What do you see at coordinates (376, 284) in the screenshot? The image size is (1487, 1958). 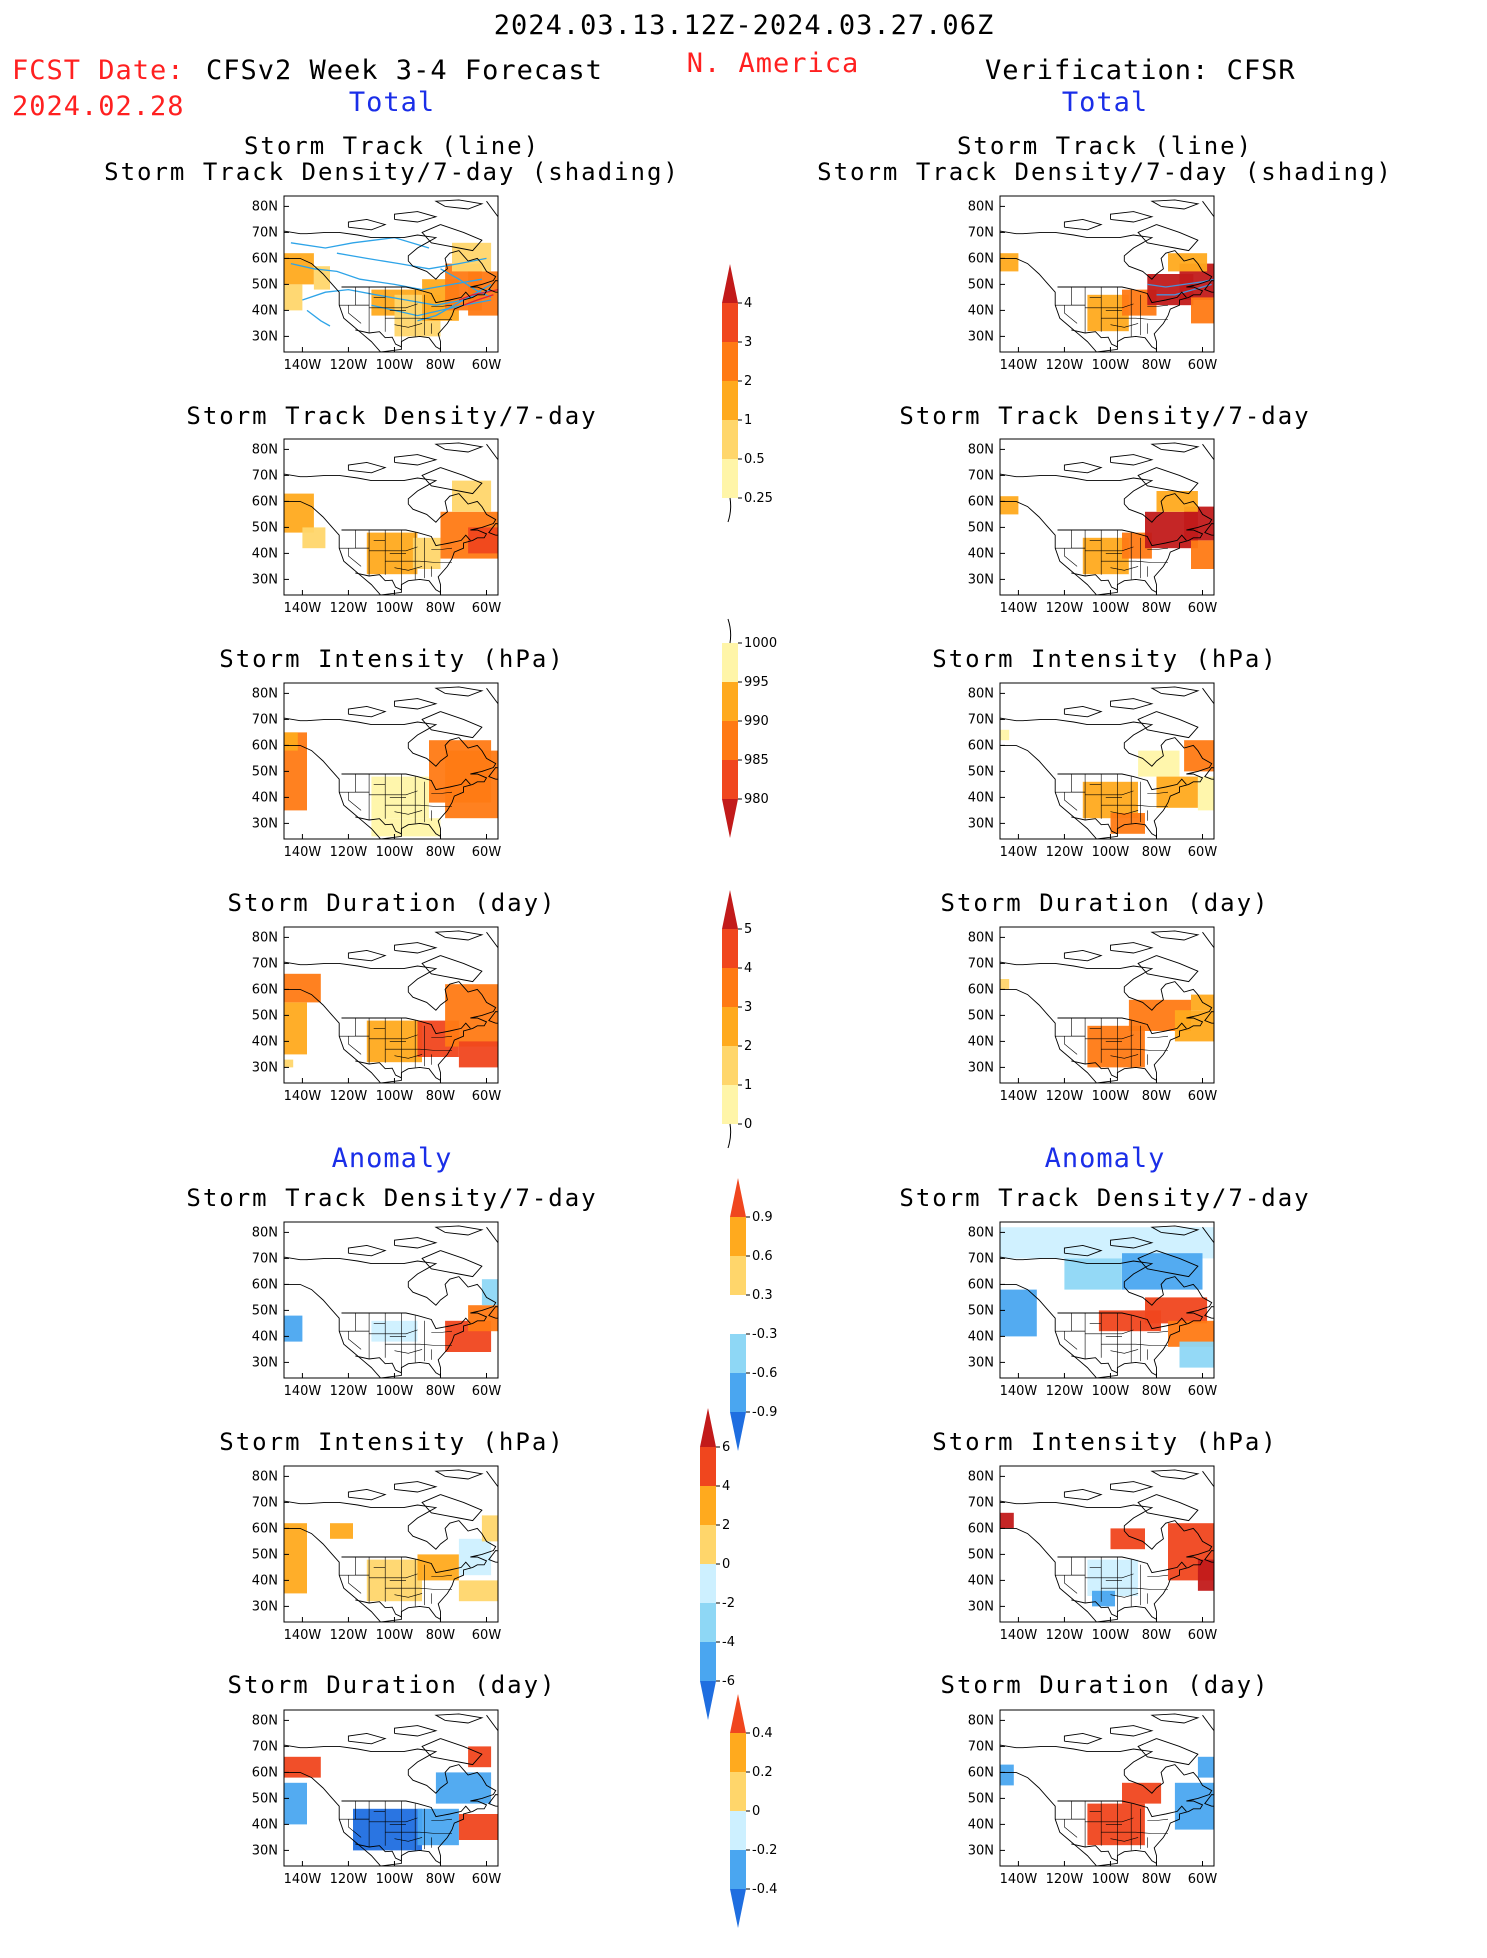 I see `map-fc-track: 80N 70N 60N 50N 40N 30N 140W 120W 100W 80W 60W` at bounding box center [376, 284].